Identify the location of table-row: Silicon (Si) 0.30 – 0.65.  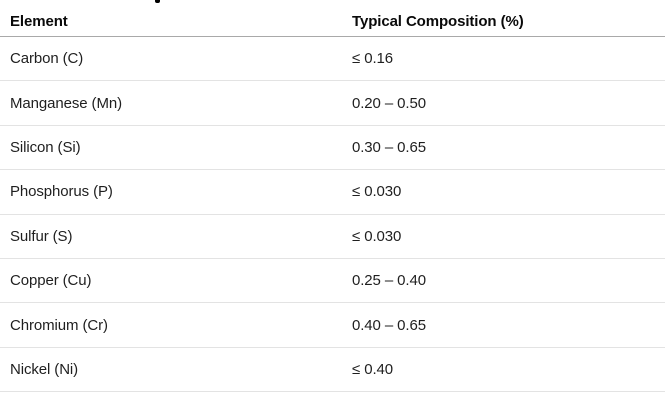
(332, 148).